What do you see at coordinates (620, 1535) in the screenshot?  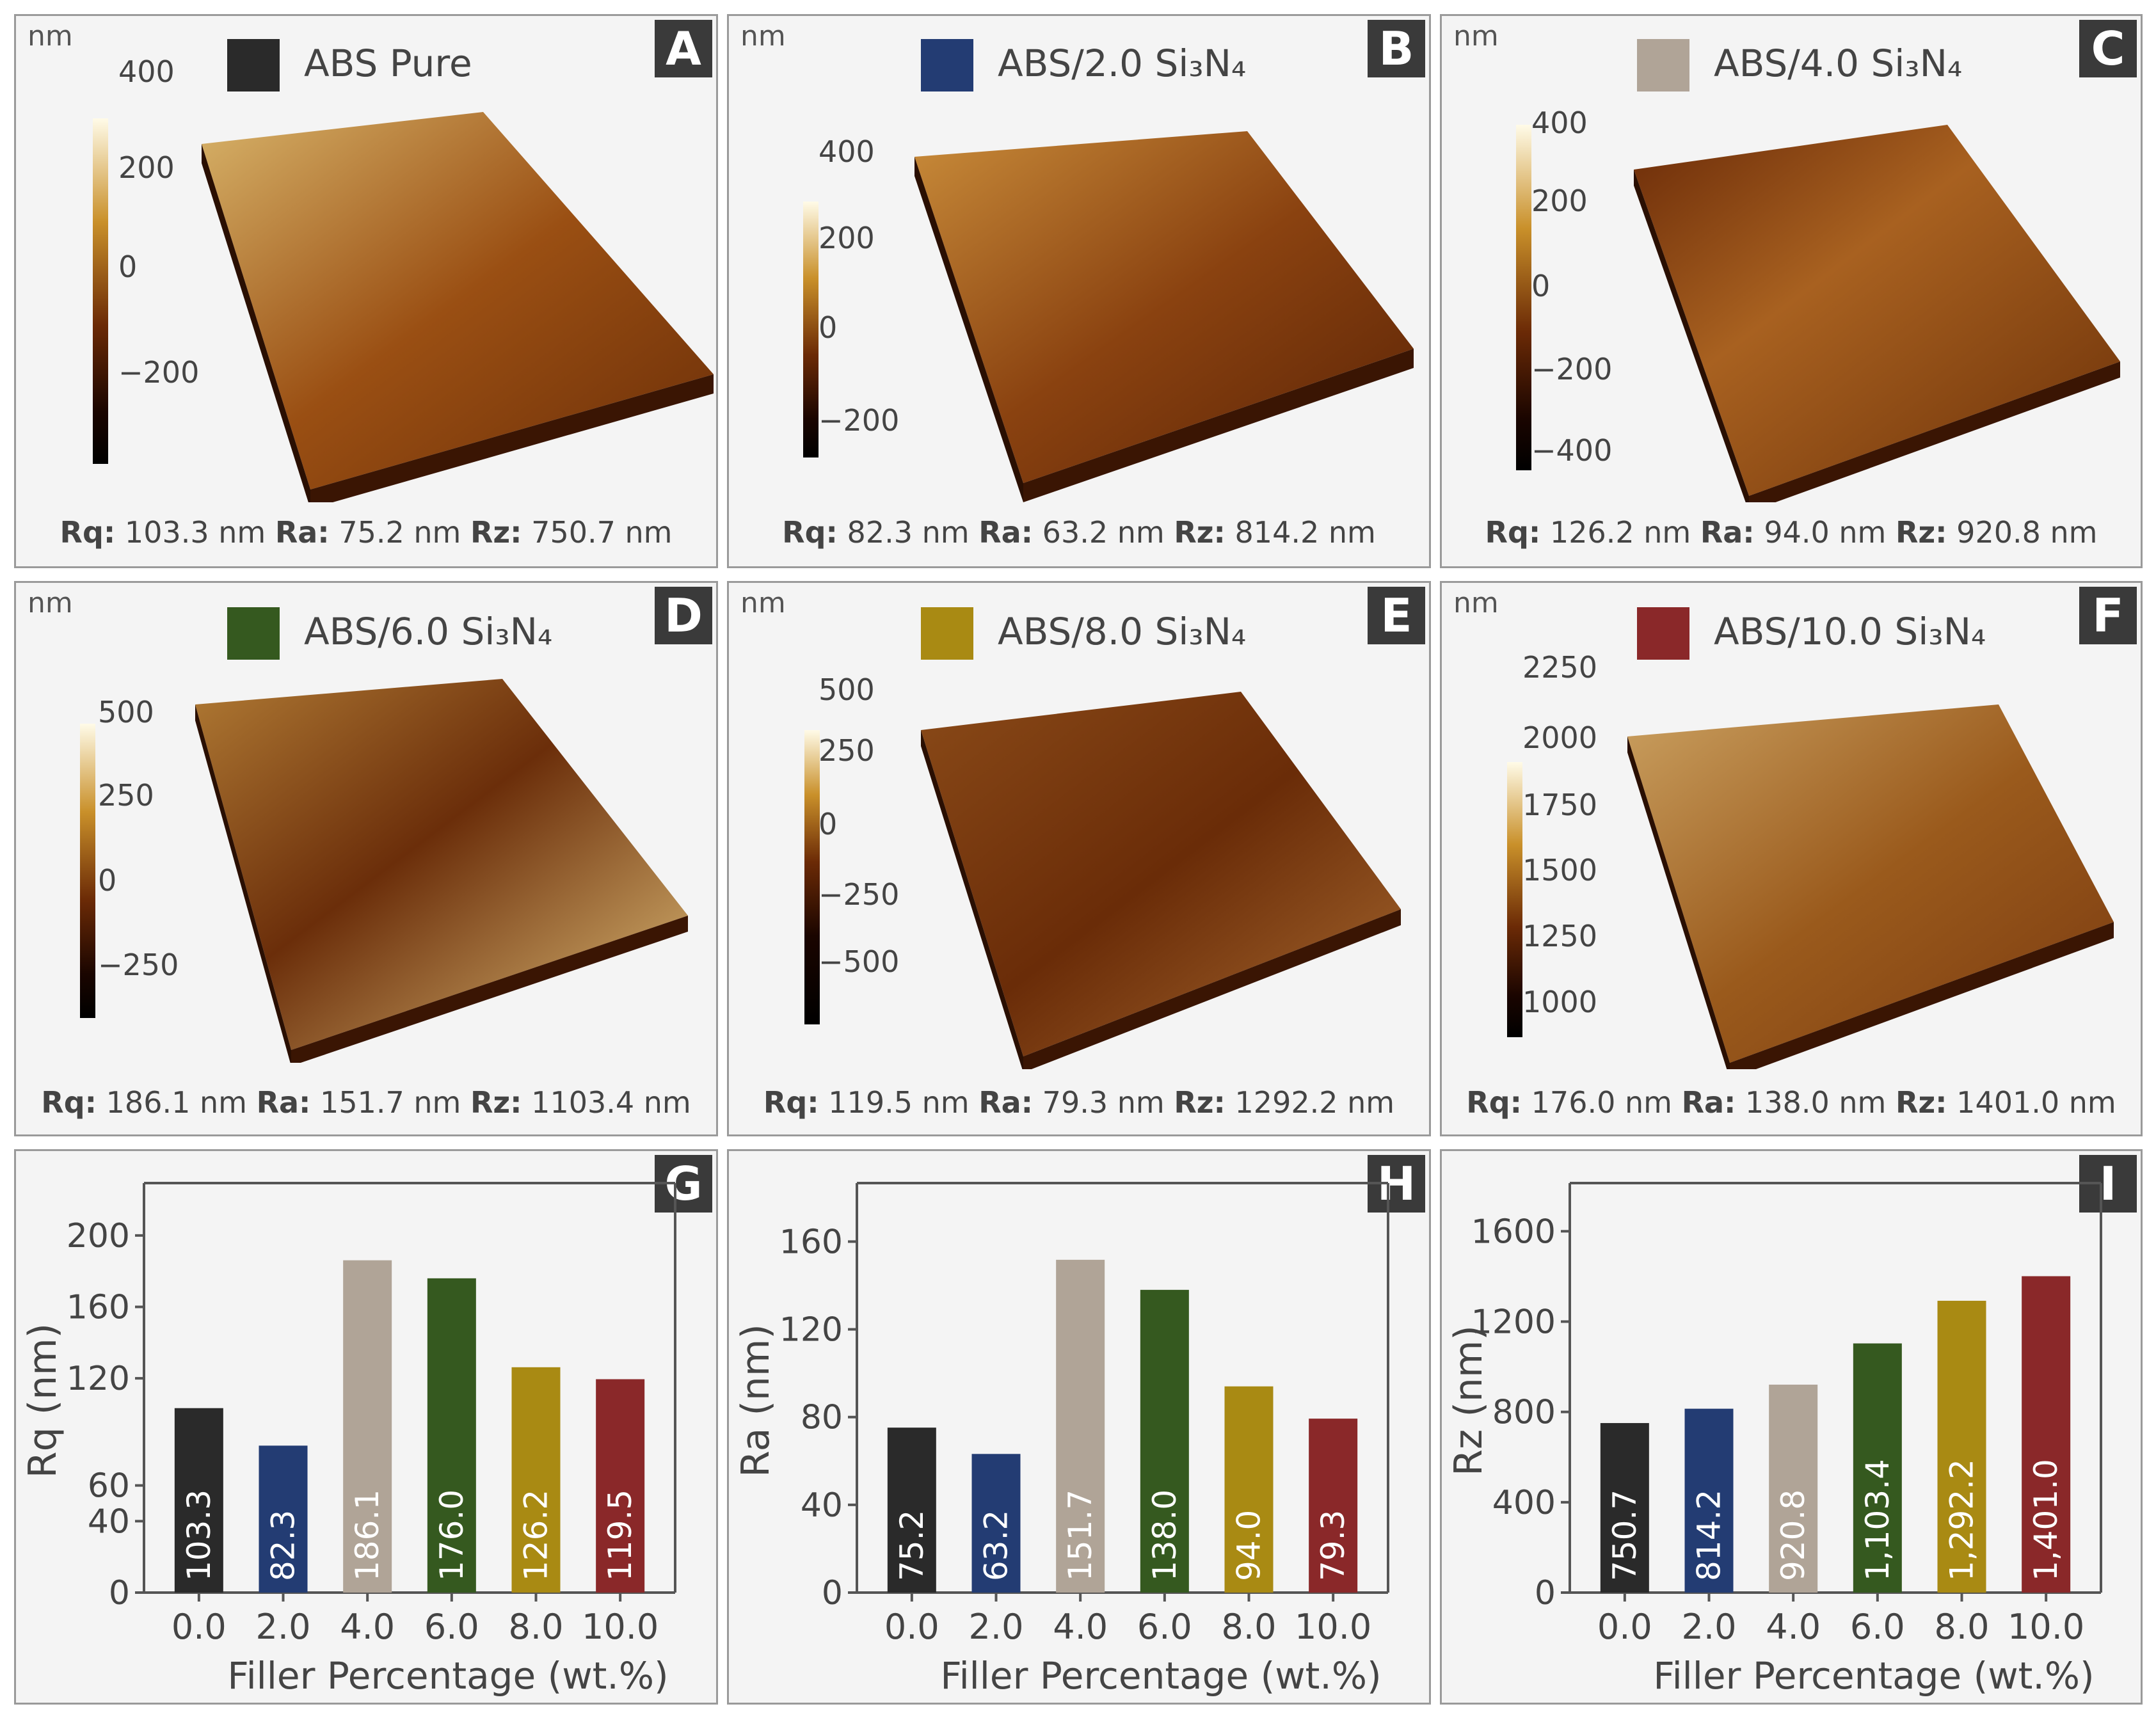 I see `bar-value-label: 119.5` at bounding box center [620, 1535].